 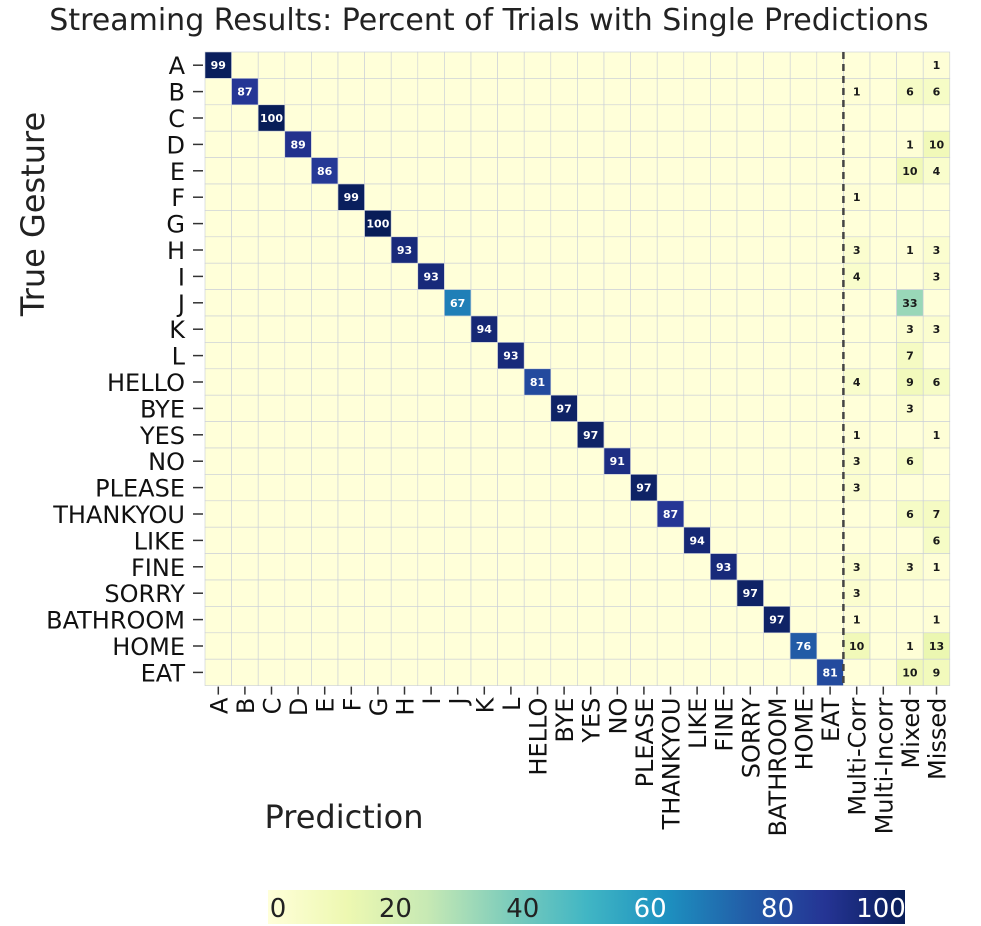 What do you see at coordinates (326, 705) in the screenshot?
I see `x-tick-label: E` at bounding box center [326, 705].